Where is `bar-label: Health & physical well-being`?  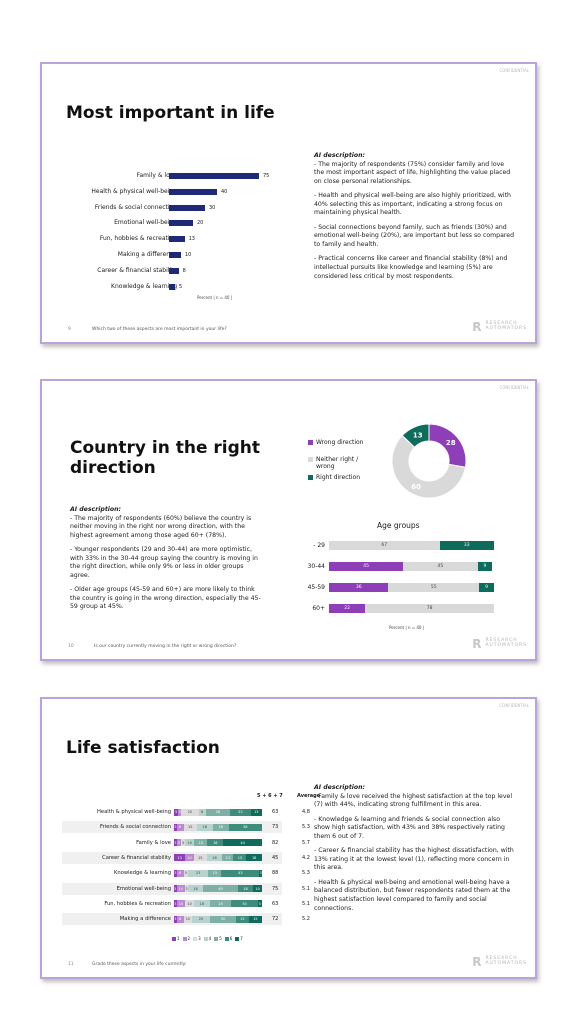
bar-label: Health & physical well-being is located at coordinates (134, 191).